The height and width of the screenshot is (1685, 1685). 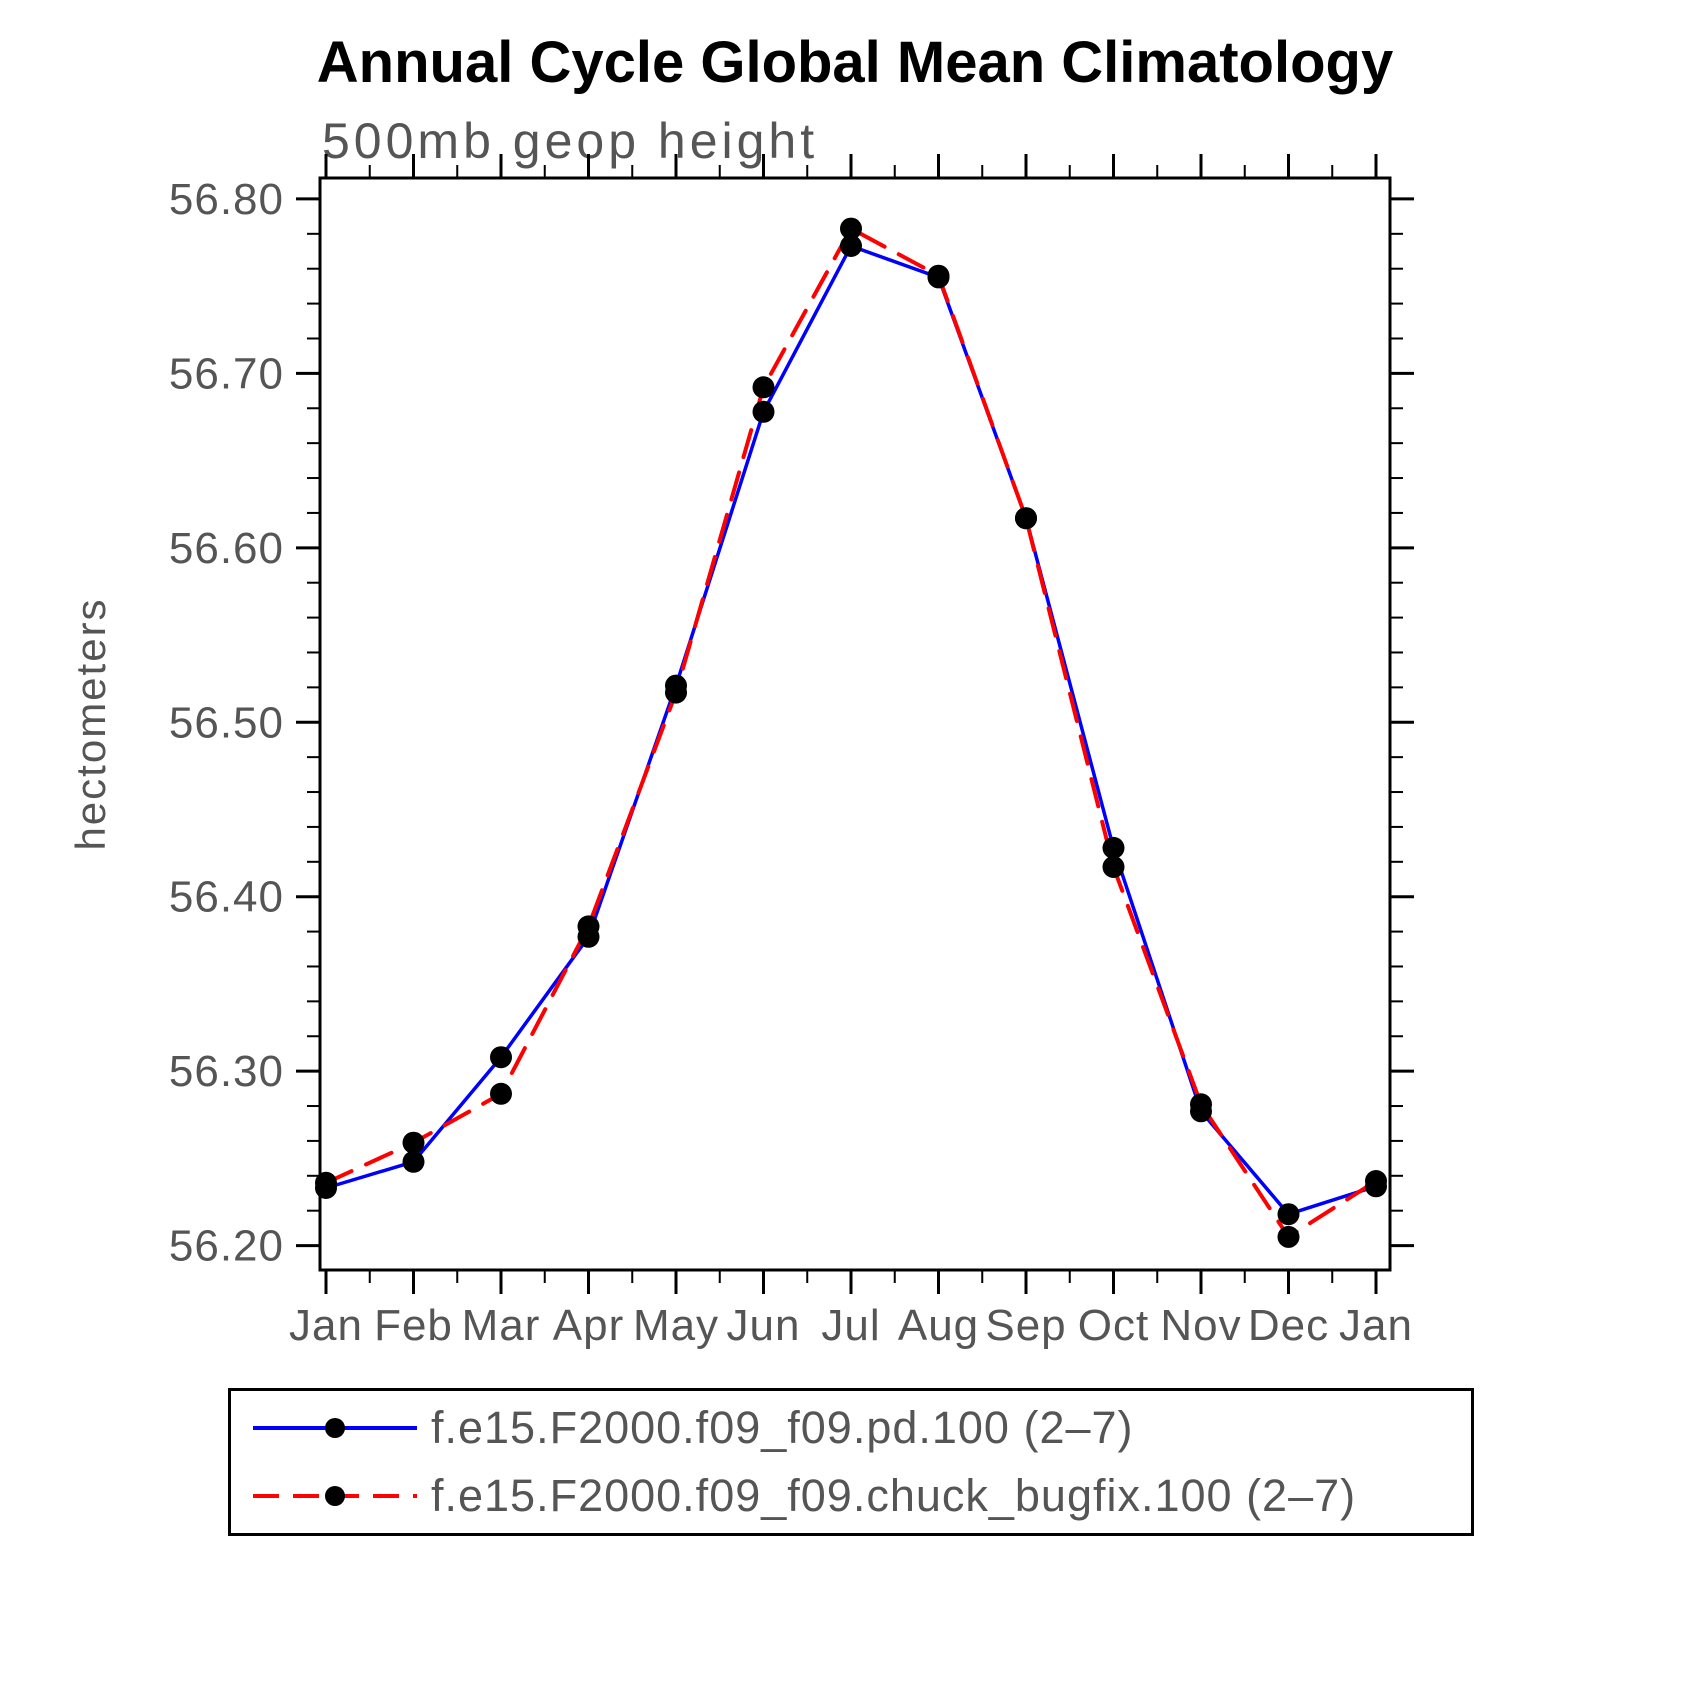 What do you see at coordinates (226, 1246) in the screenshot?
I see `y-tick-label: 56.20` at bounding box center [226, 1246].